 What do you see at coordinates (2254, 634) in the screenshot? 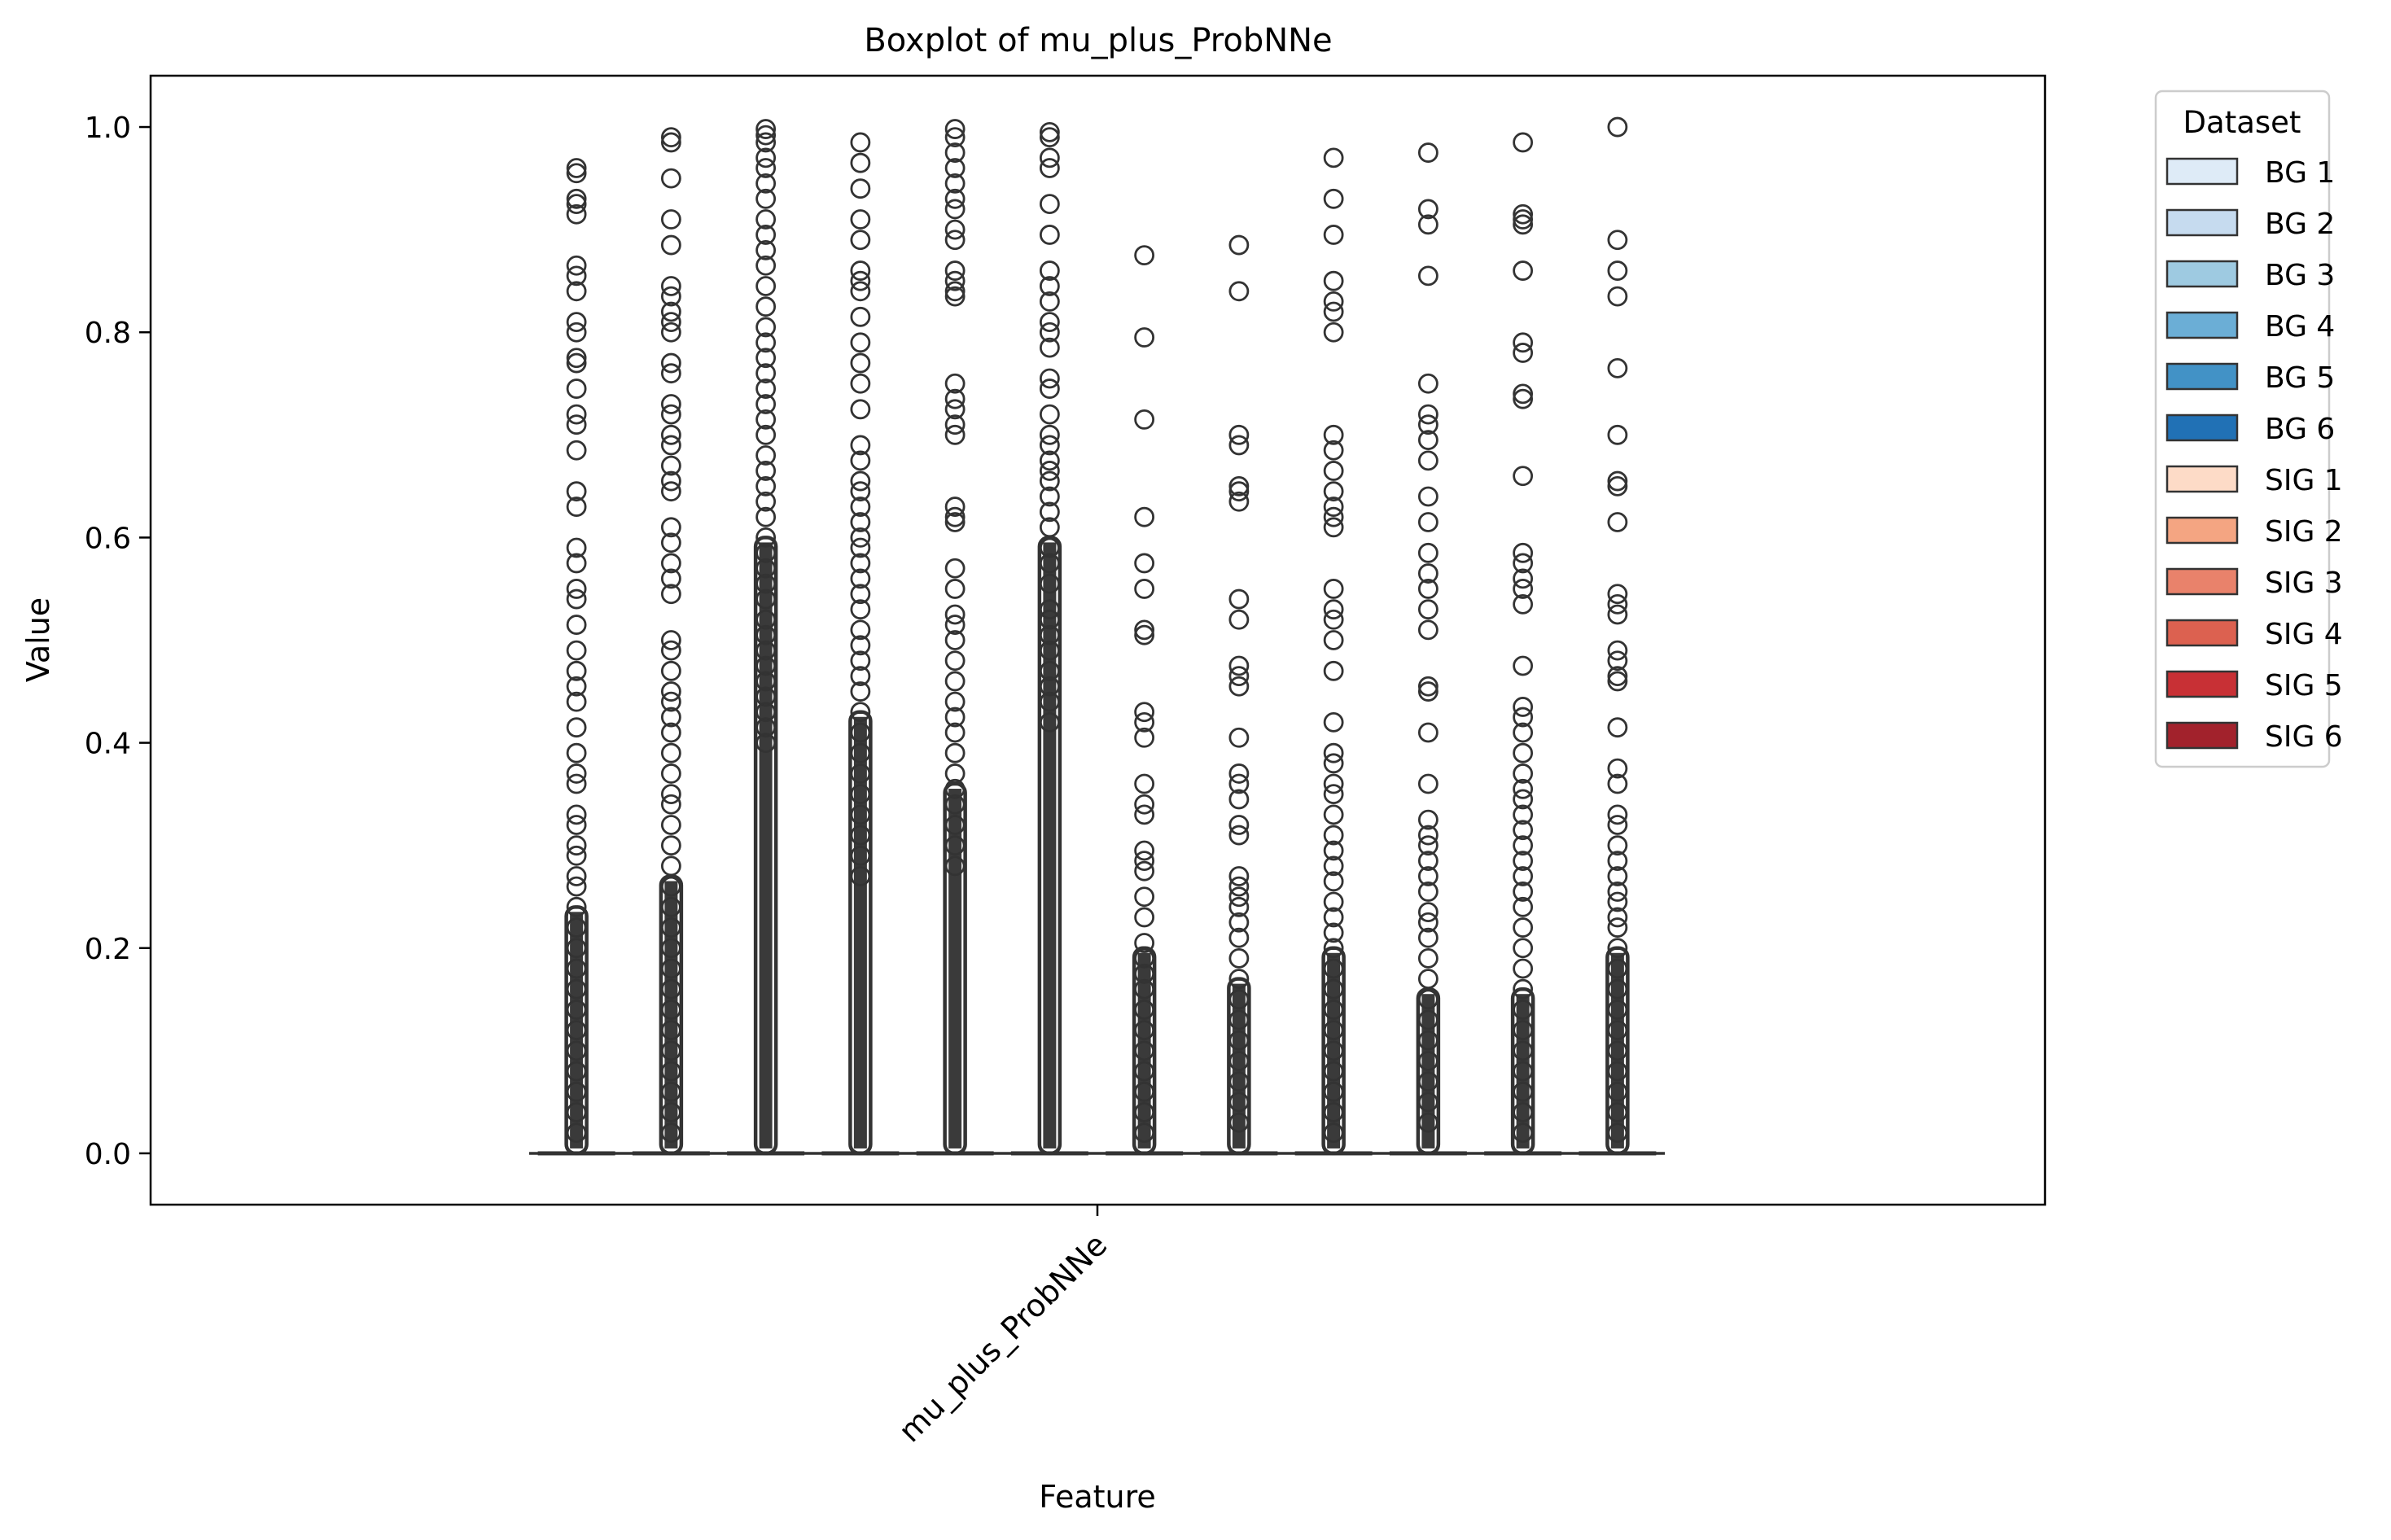
I see `legend-item: SIG 4` at bounding box center [2254, 634].